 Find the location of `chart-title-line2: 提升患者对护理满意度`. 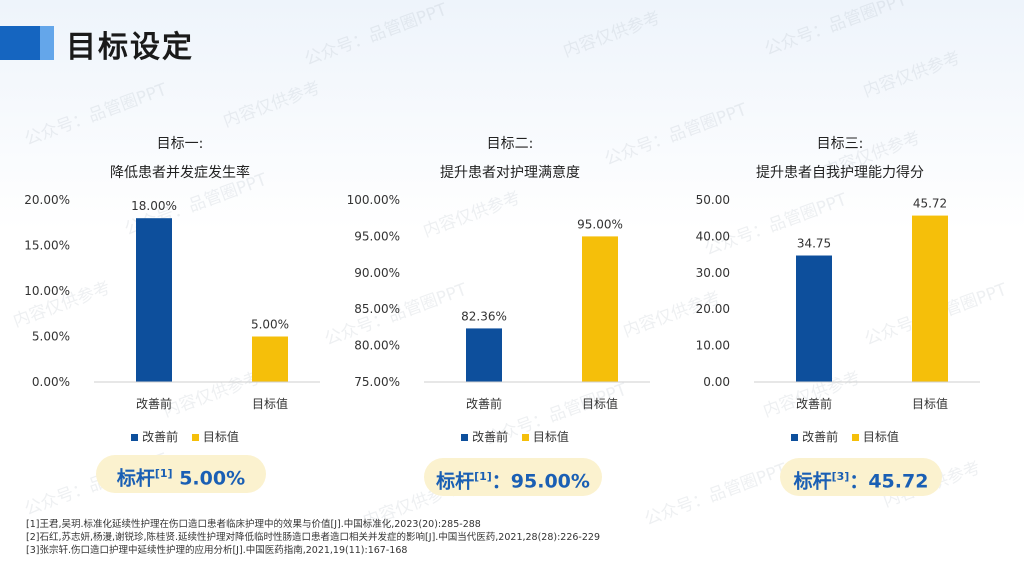

chart-title-line2: 提升患者对护理满意度 is located at coordinates (510, 173).